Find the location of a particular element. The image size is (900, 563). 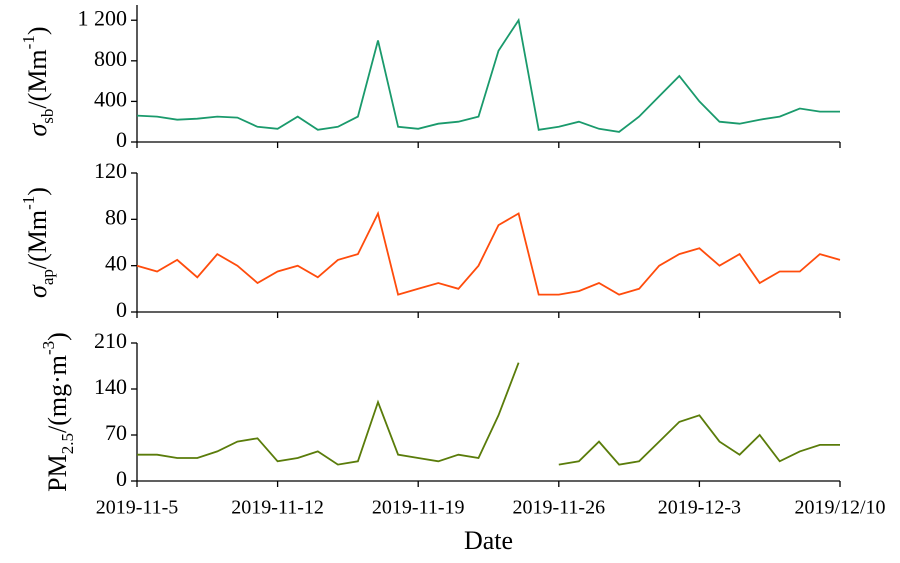

y-axis-label-part: PM is located at coordinates (57, 473).